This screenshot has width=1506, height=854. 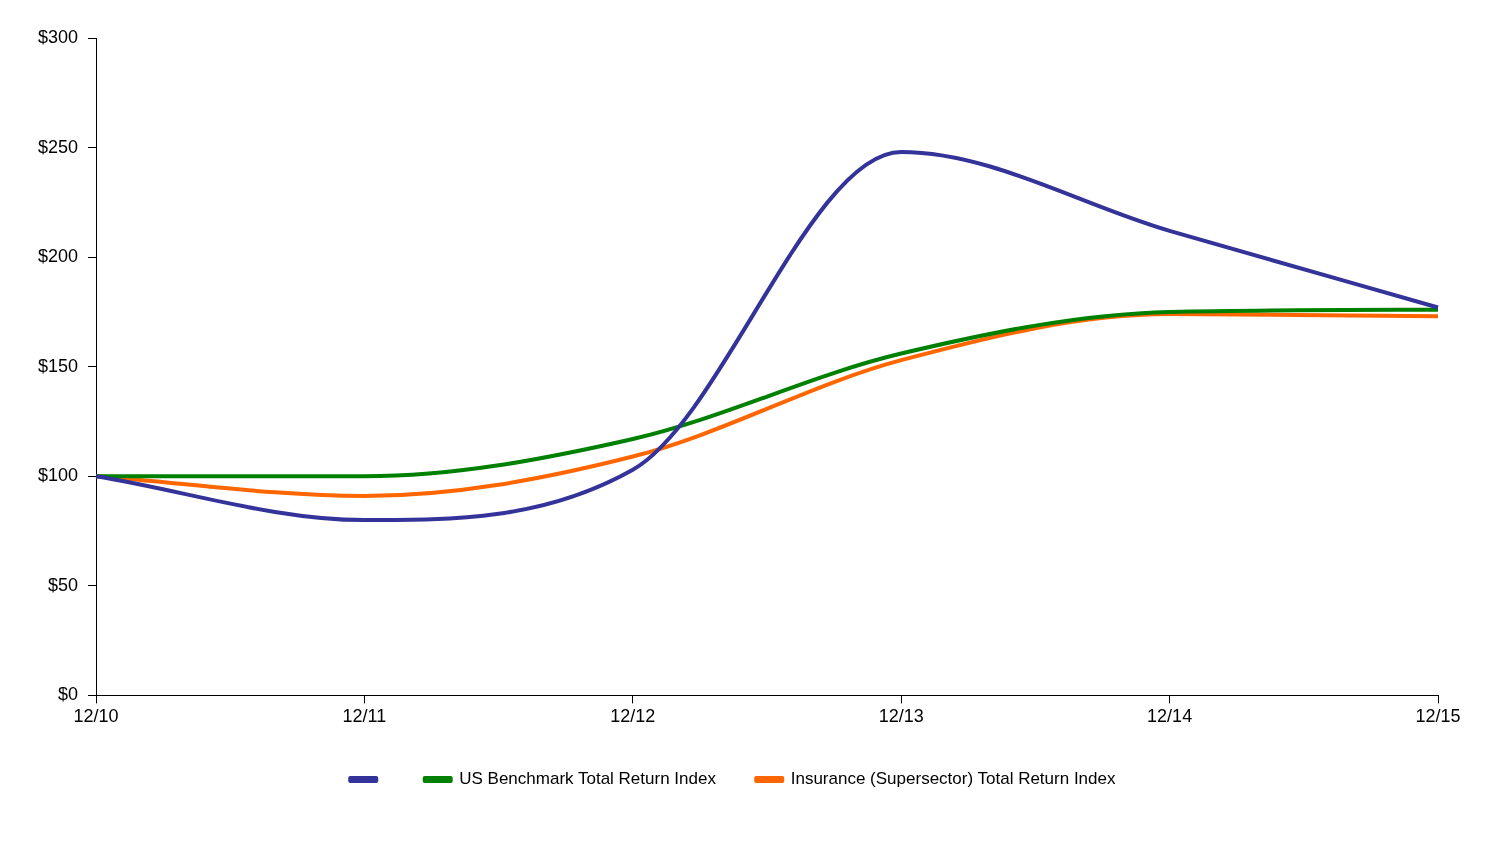 What do you see at coordinates (1438, 716) in the screenshot?
I see `x-tick-label: 12/15` at bounding box center [1438, 716].